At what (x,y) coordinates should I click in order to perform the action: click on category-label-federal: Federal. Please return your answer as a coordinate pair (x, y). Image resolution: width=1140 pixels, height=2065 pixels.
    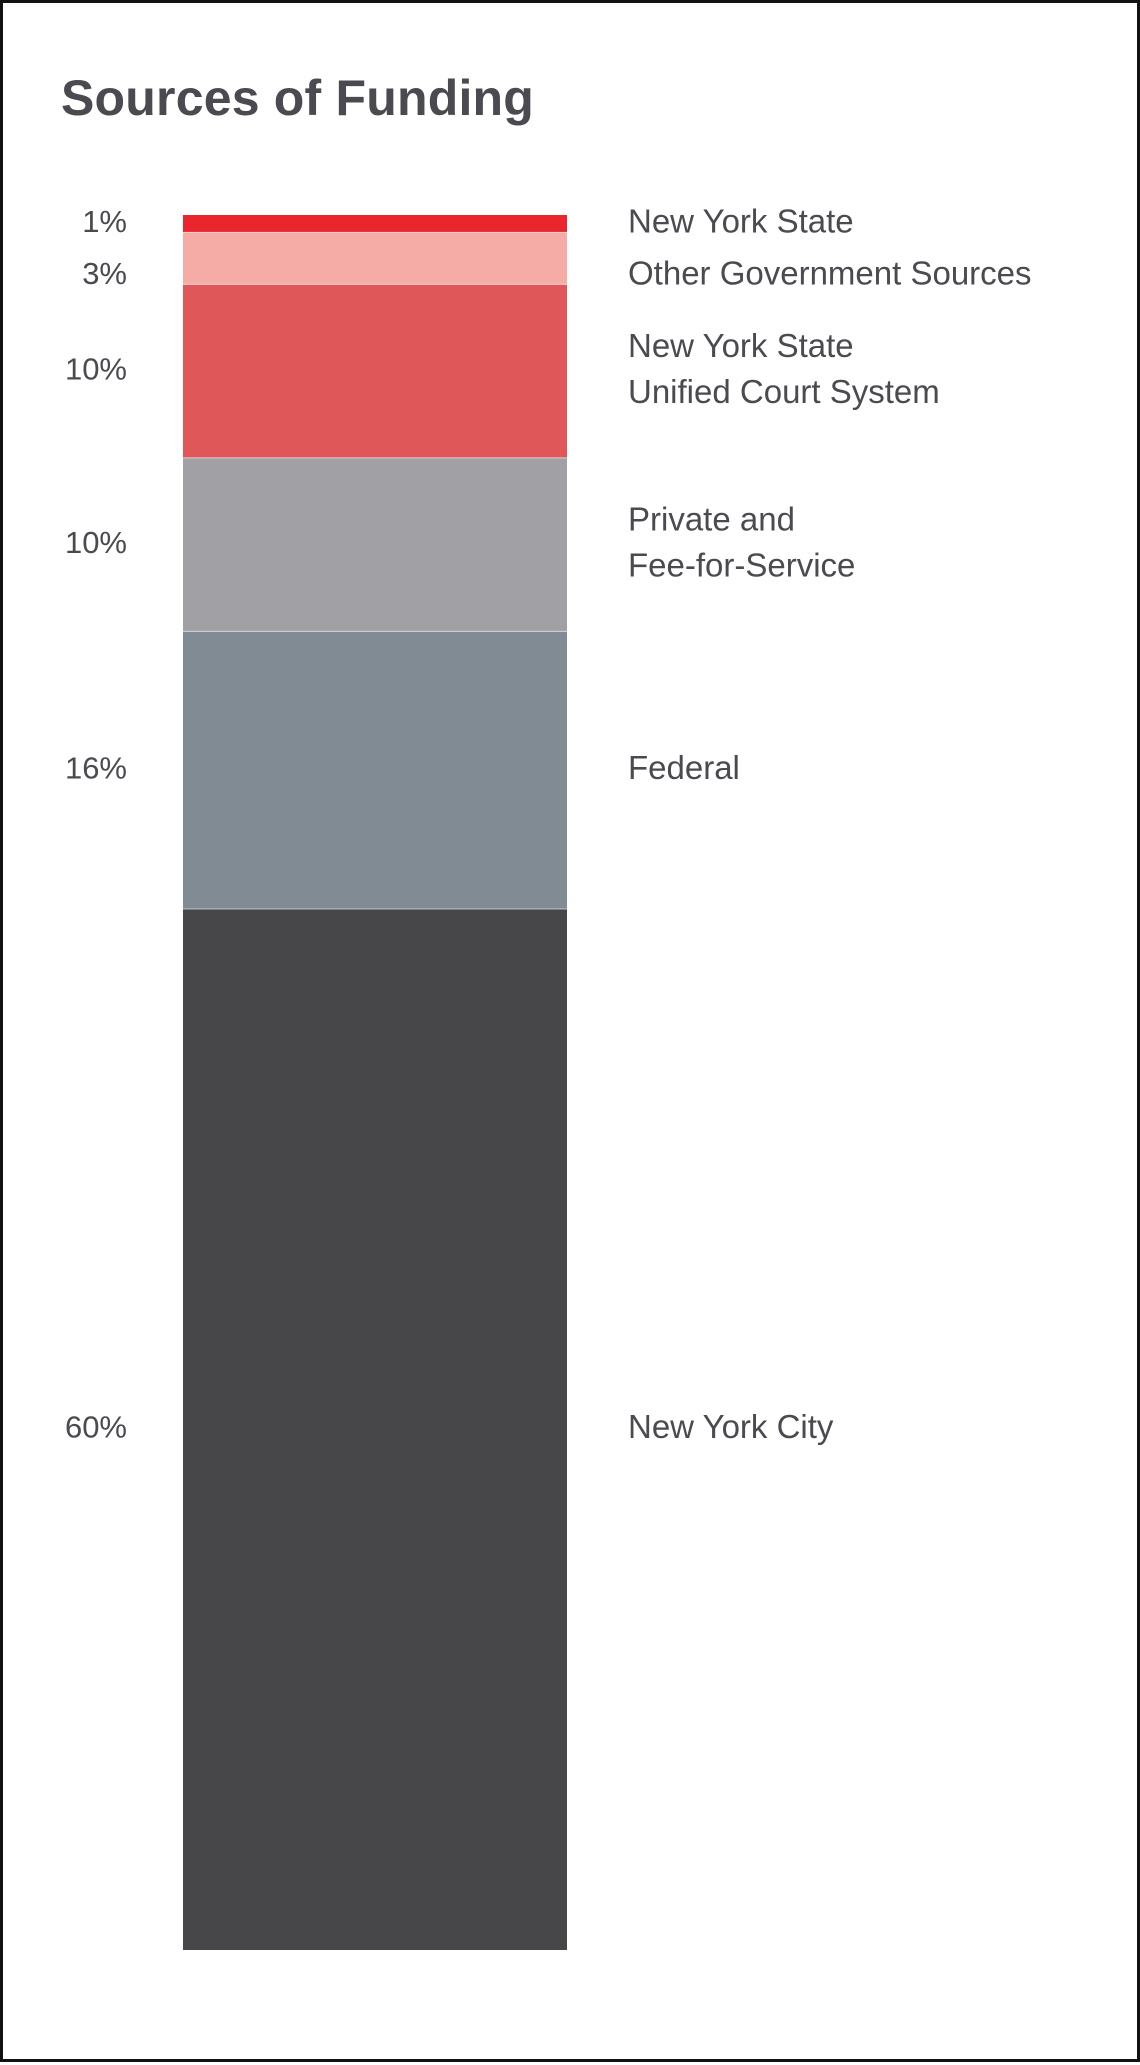
    Looking at the image, I should click on (684, 767).